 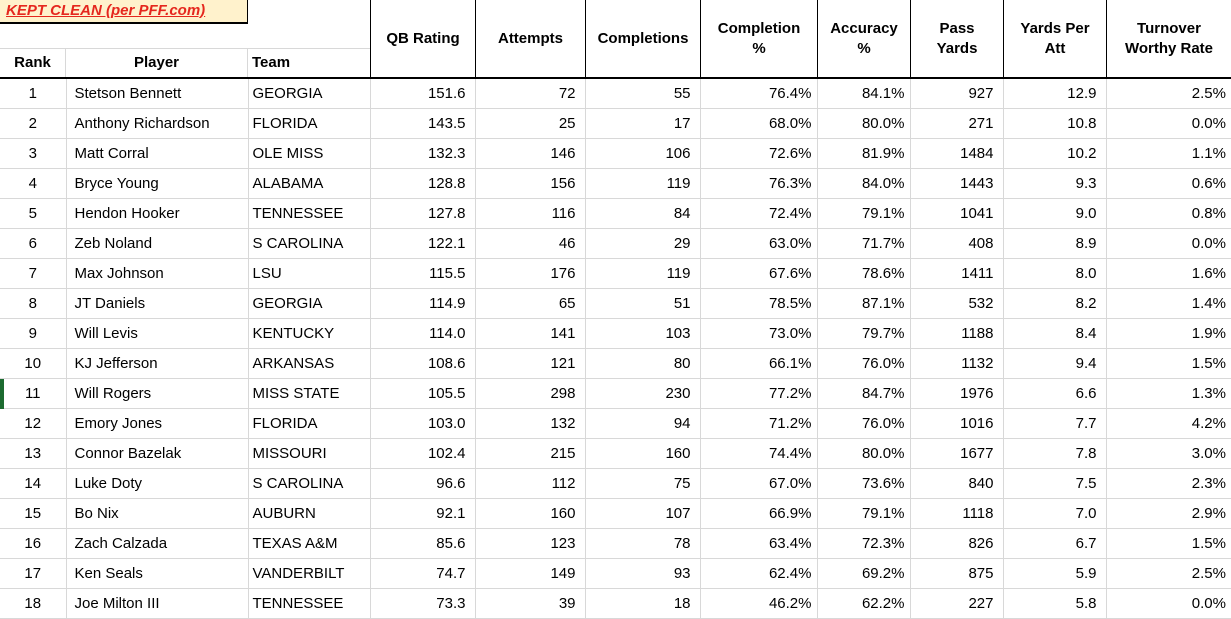 What do you see at coordinates (957, 94) in the screenshot?
I see `cell-pass-yards: 927` at bounding box center [957, 94].